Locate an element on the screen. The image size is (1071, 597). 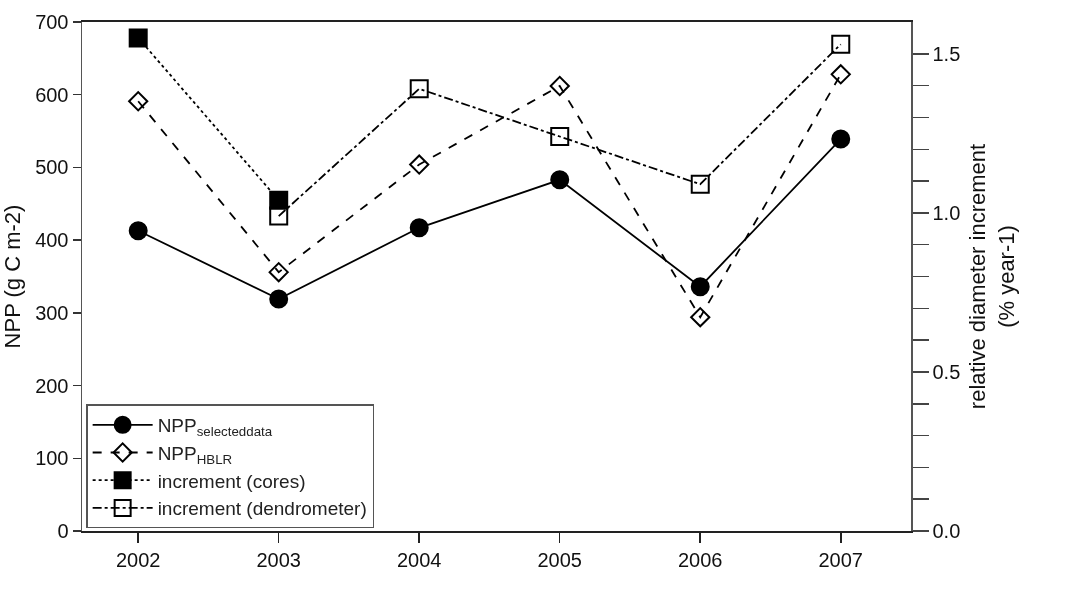
y-tick-label: 0 is located at coordinates (63, 531).